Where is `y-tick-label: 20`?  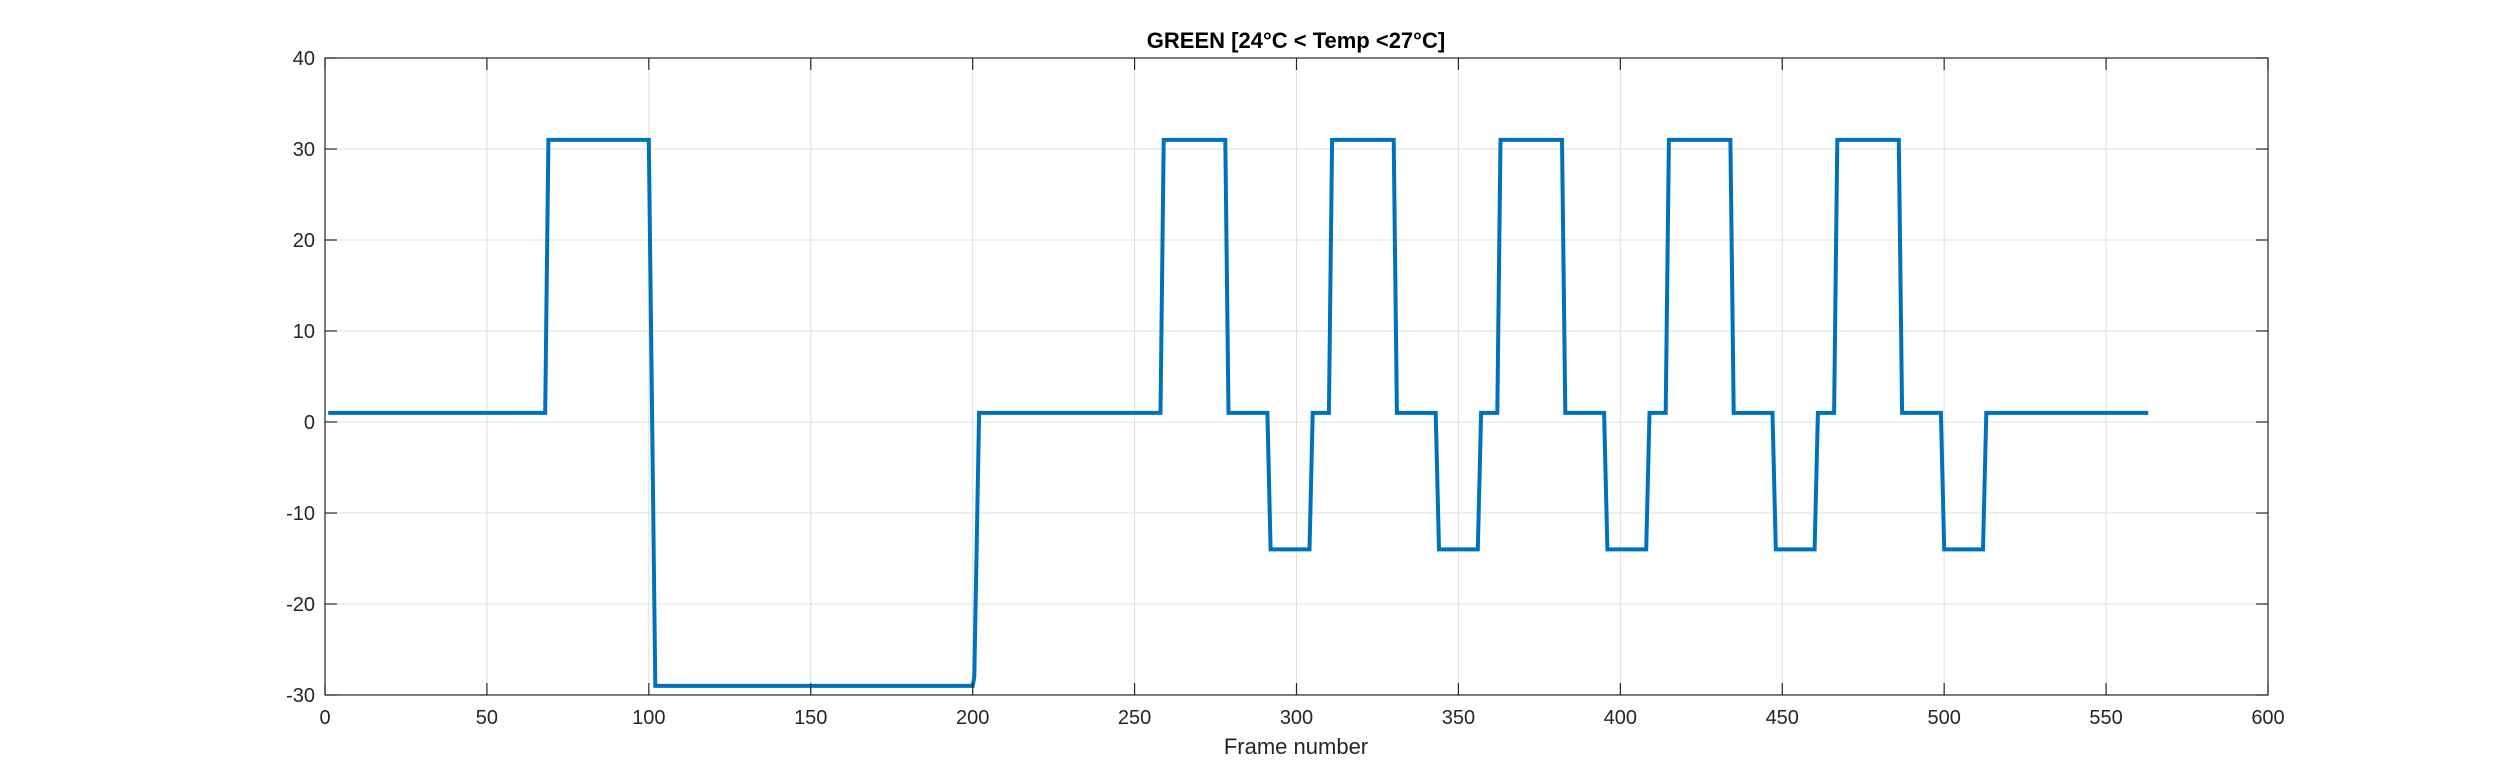
y-tick-label: 20 is located at coordinates (304, 241).